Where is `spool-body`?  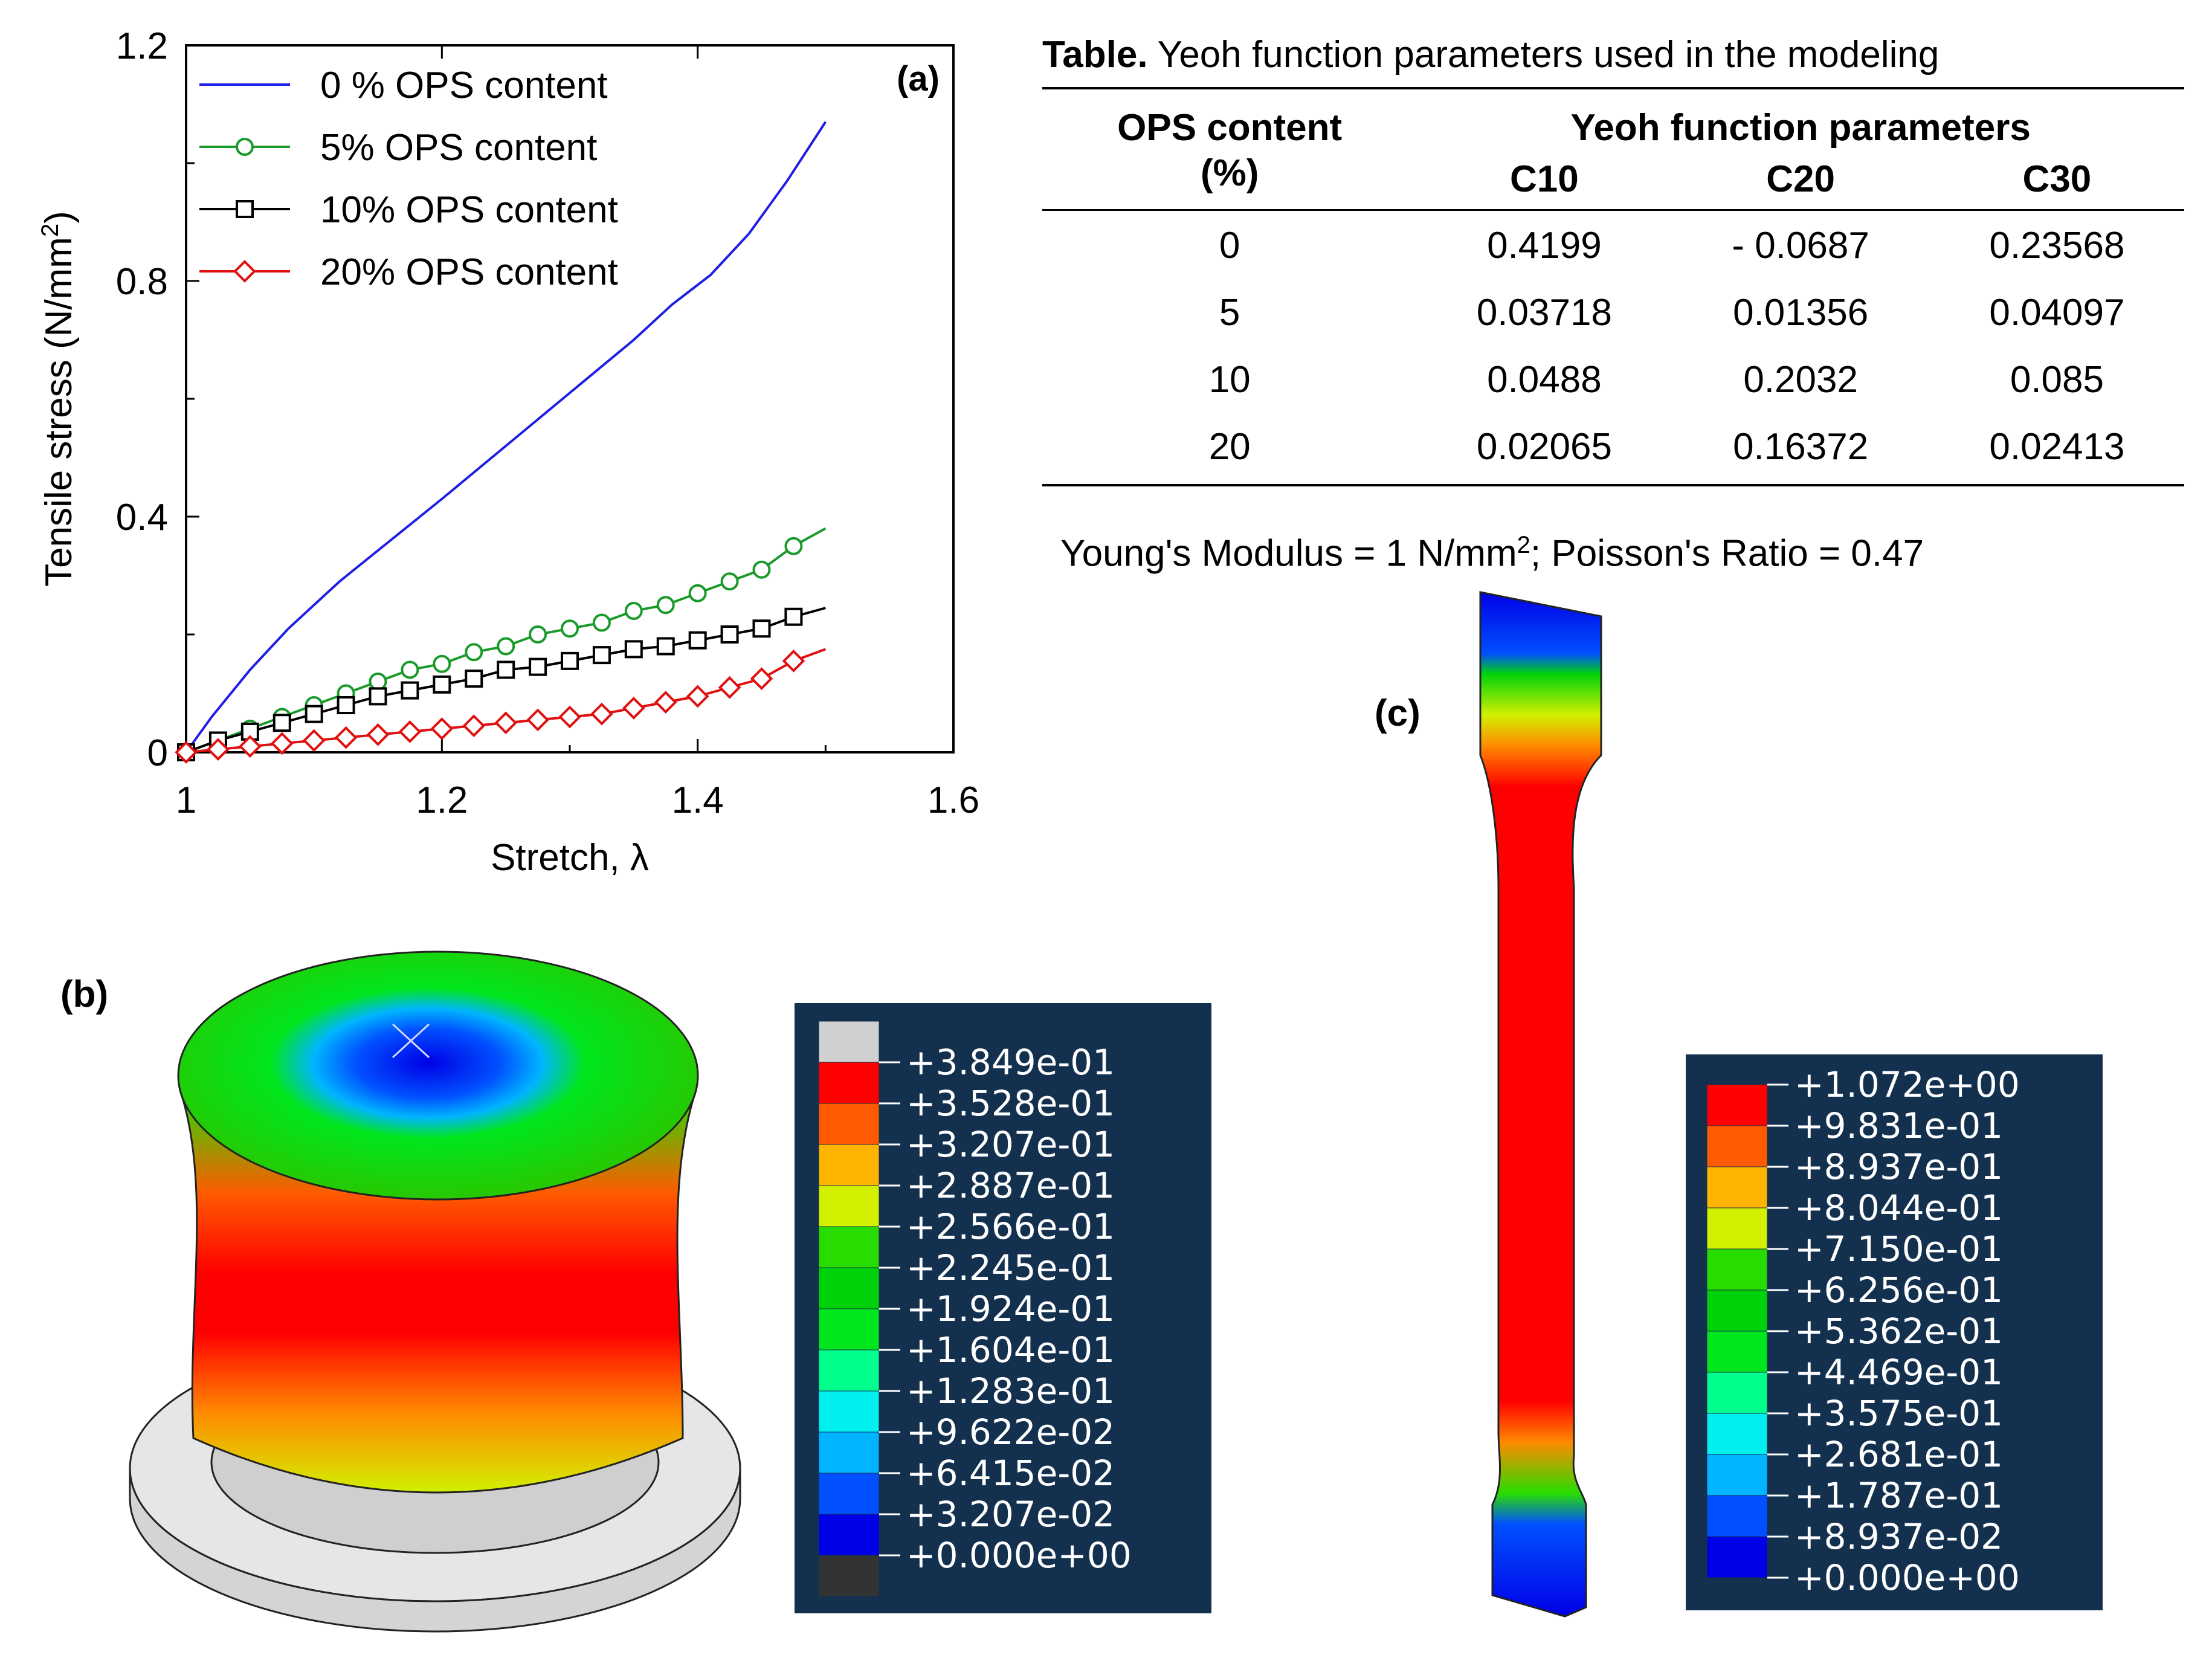 spool-body is located at coordinates (438, 1293).